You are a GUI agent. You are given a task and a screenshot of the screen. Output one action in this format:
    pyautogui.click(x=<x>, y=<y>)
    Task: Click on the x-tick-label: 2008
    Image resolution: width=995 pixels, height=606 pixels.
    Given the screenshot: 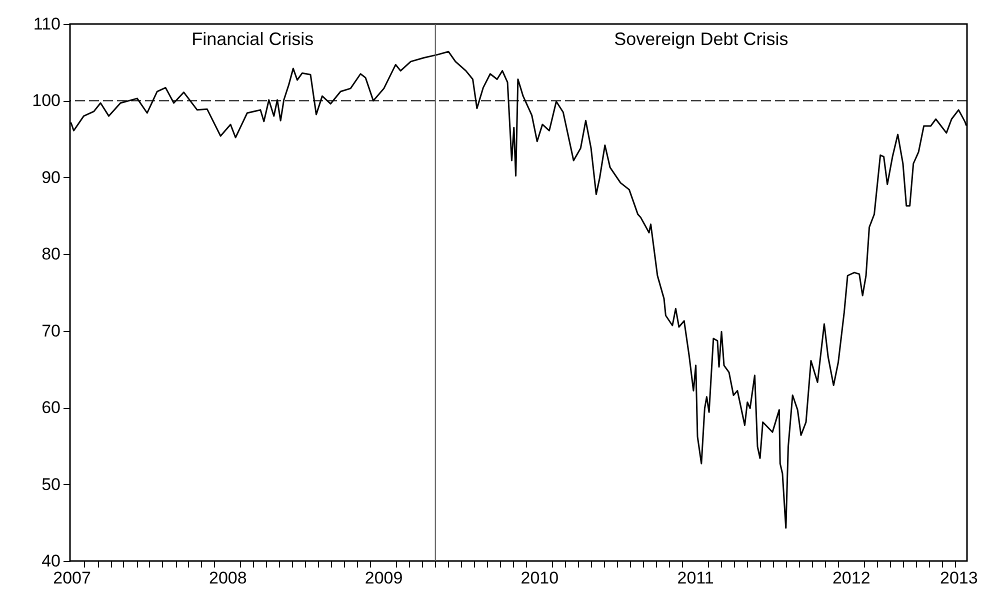 What is the action you would take?
    pyautogui.click(x=228, y=578)
    